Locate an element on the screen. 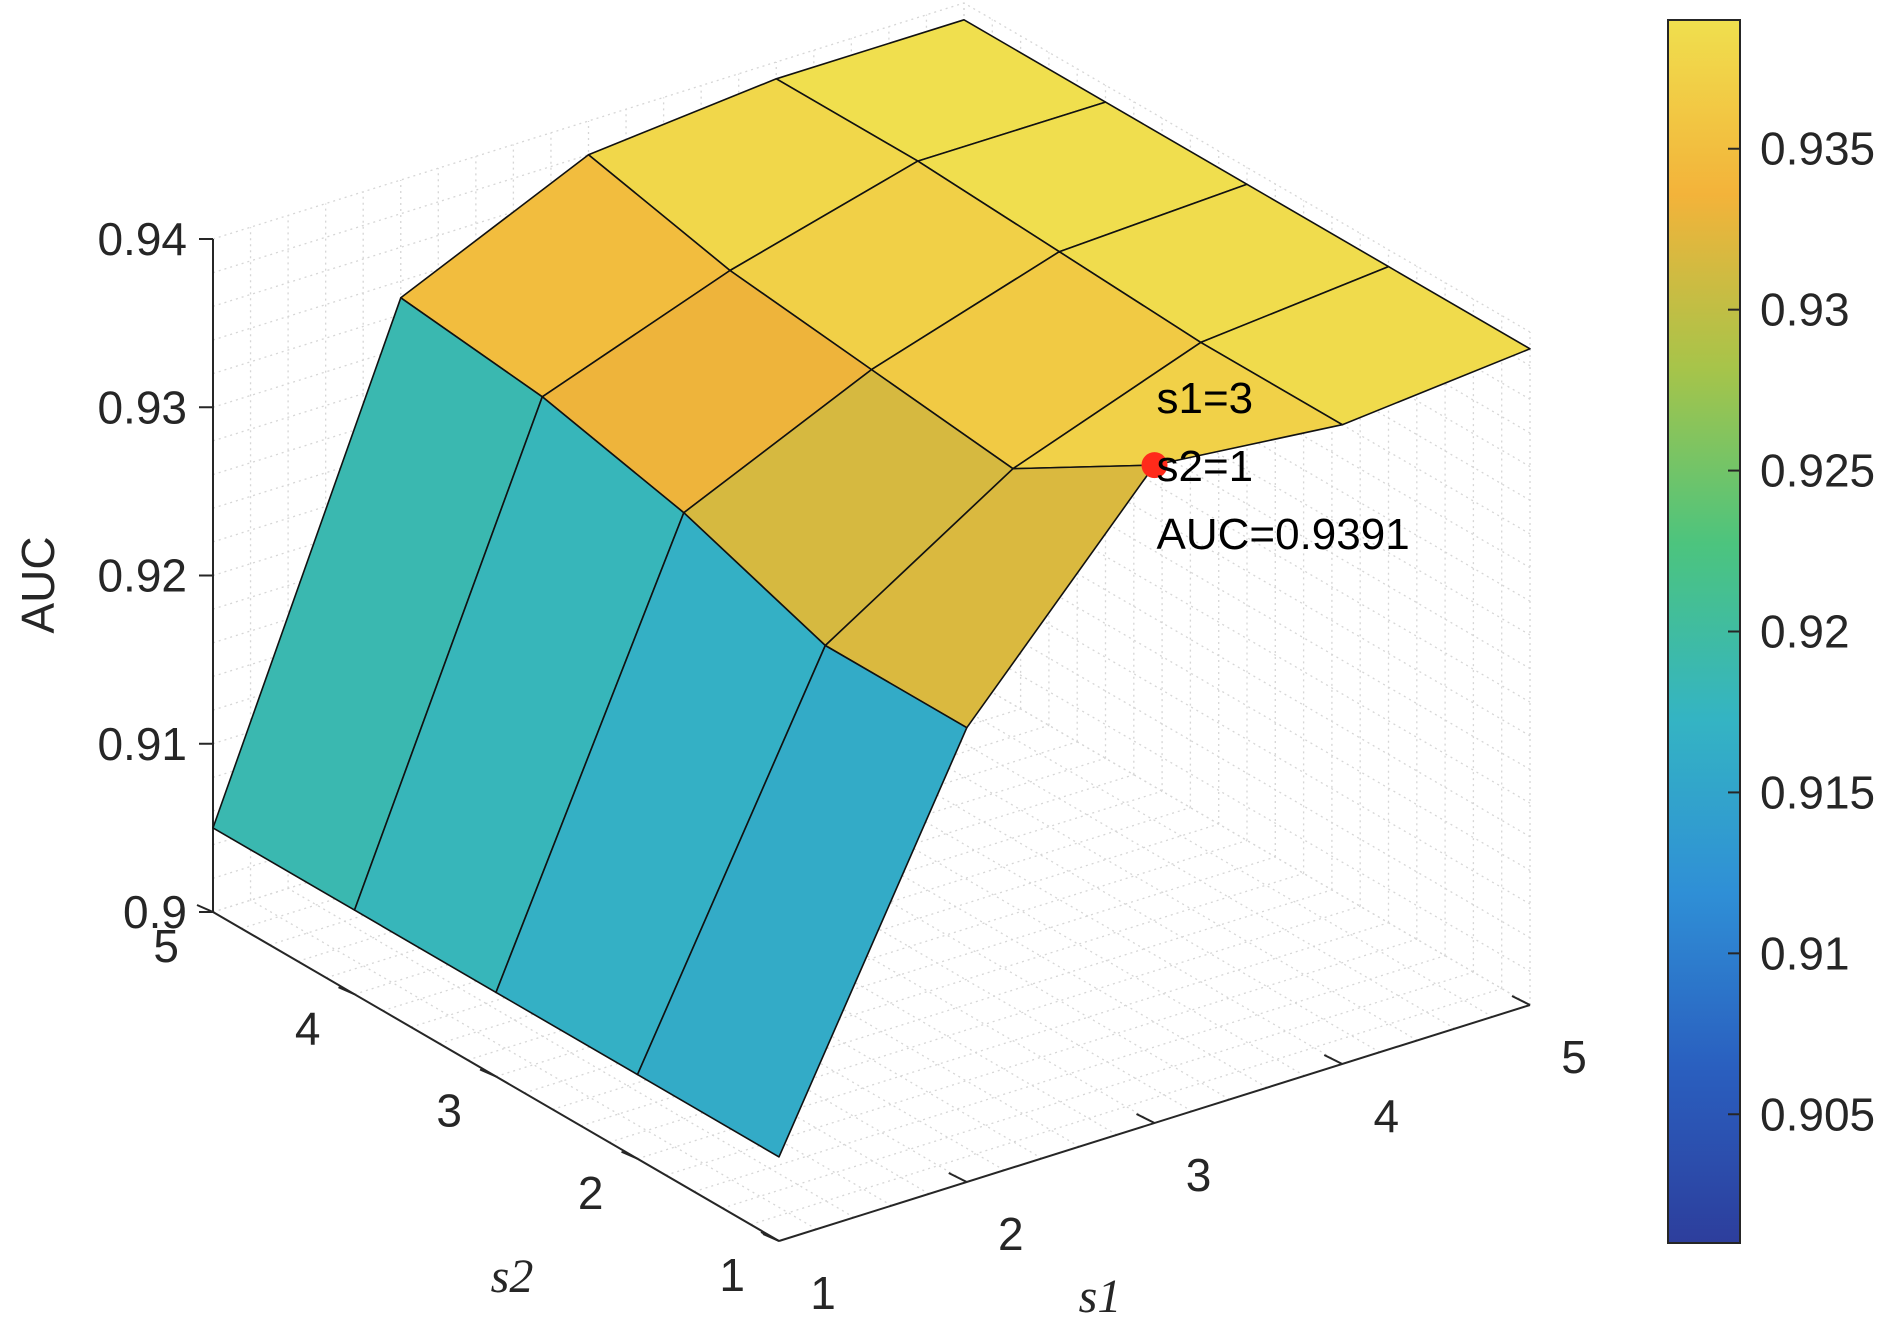  colorbar-tick-label: 0.935 is located at coordinates (1817, 149).